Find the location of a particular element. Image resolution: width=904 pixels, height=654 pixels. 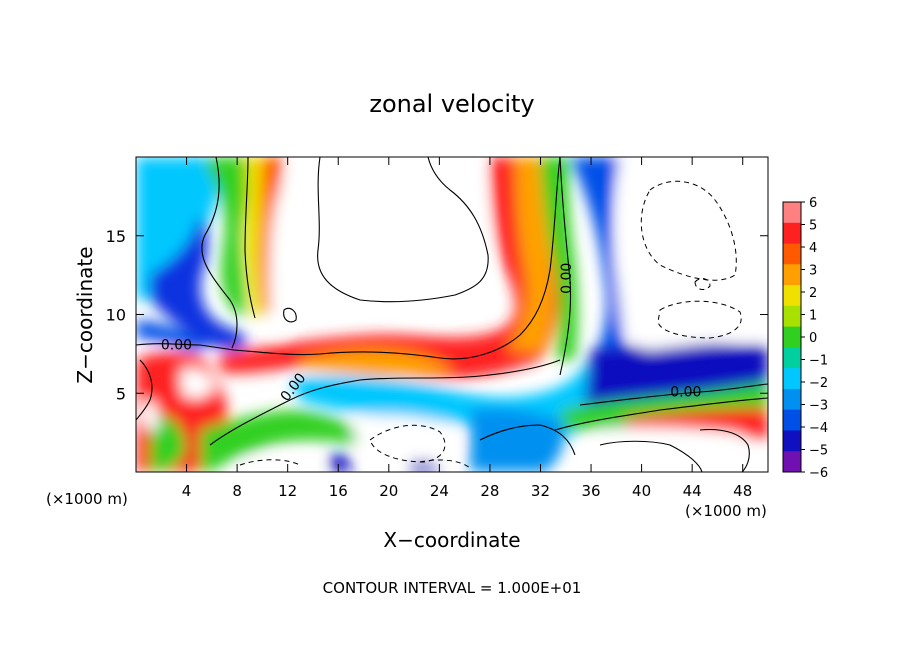

x-tick-label: 44 is located at coordinates (692, 491).